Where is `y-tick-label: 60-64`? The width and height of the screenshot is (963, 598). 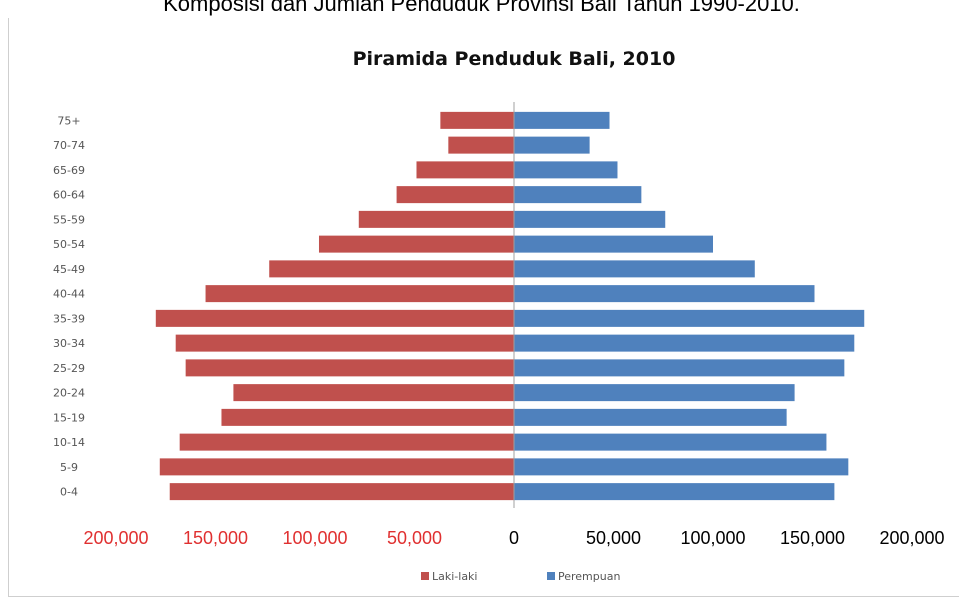 y-tick-label: 60-64 is located at coordinates (69, 195).